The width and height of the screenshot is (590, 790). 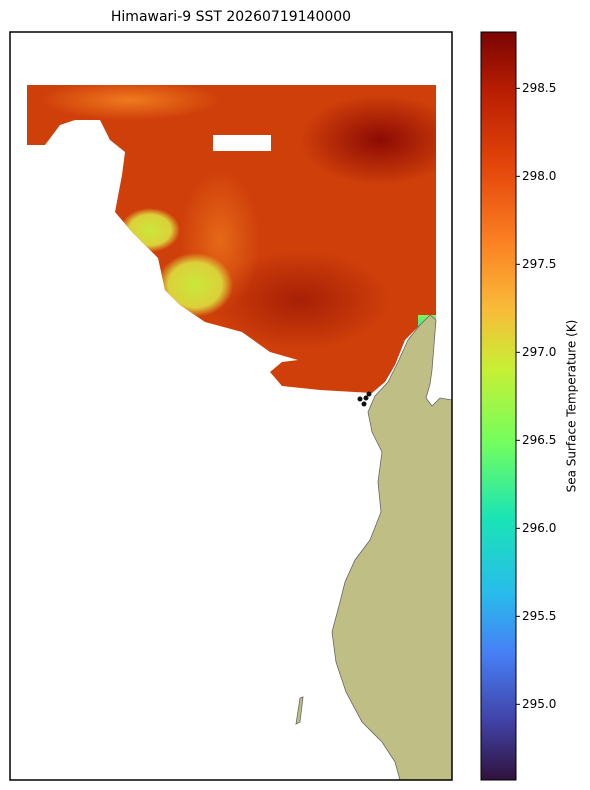 What do you see at coordinates (498, 406) in the screenshot?
I see `colorbar-gradient` at bounding box center [498, 406].